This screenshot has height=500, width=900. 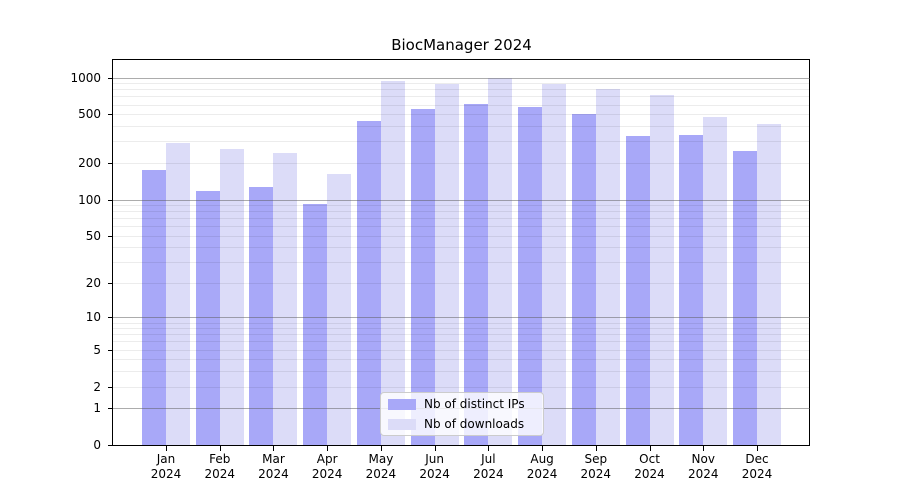 What do you see at coordinates (89, 199) in the screenshot?
I see `y-tick-label: 100` at bounding box center [89, 199].